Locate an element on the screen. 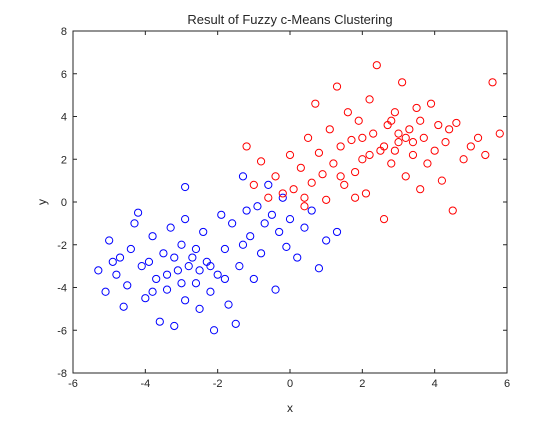 This screenshot has width=560, height=425. y-tick-label: 8 is located at coordinates (64, 32).